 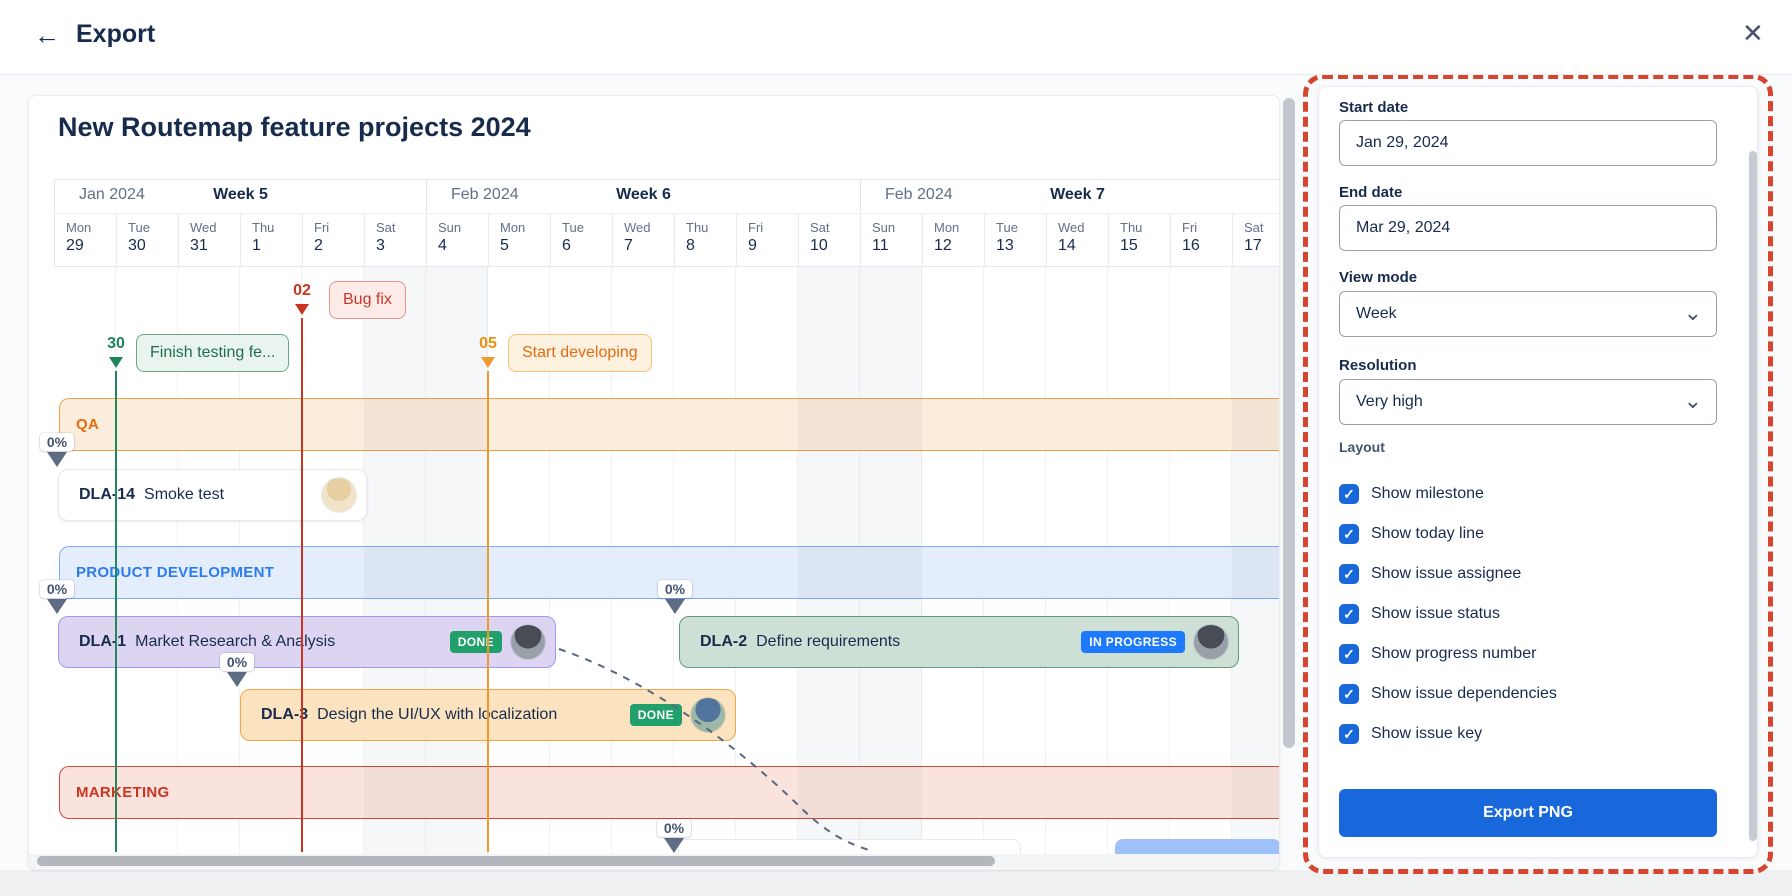 What do you see at coordinates (334, 240) in the screenshot?
I see `day-cell: Fri 2` at bounding box center [334, 240].